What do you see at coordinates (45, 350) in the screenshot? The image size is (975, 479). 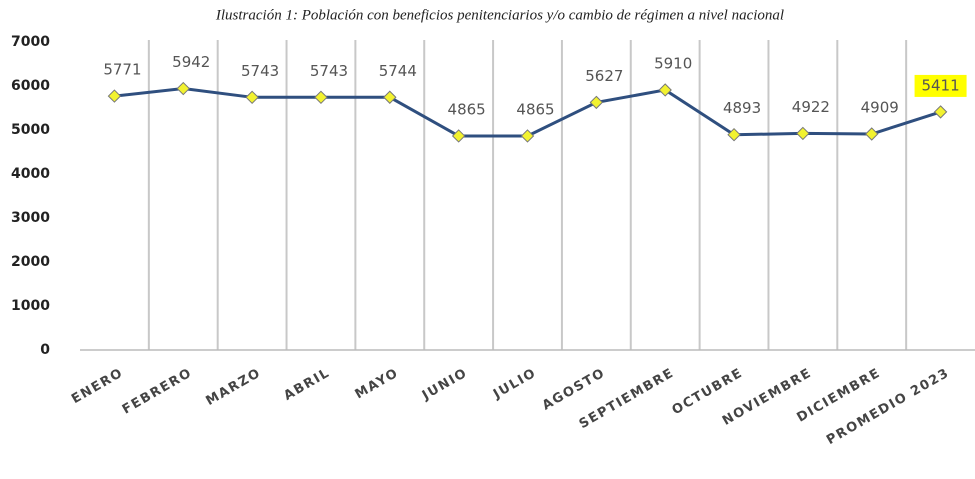 I see `y-tick-label: 0` at bounding box center [45, 350].